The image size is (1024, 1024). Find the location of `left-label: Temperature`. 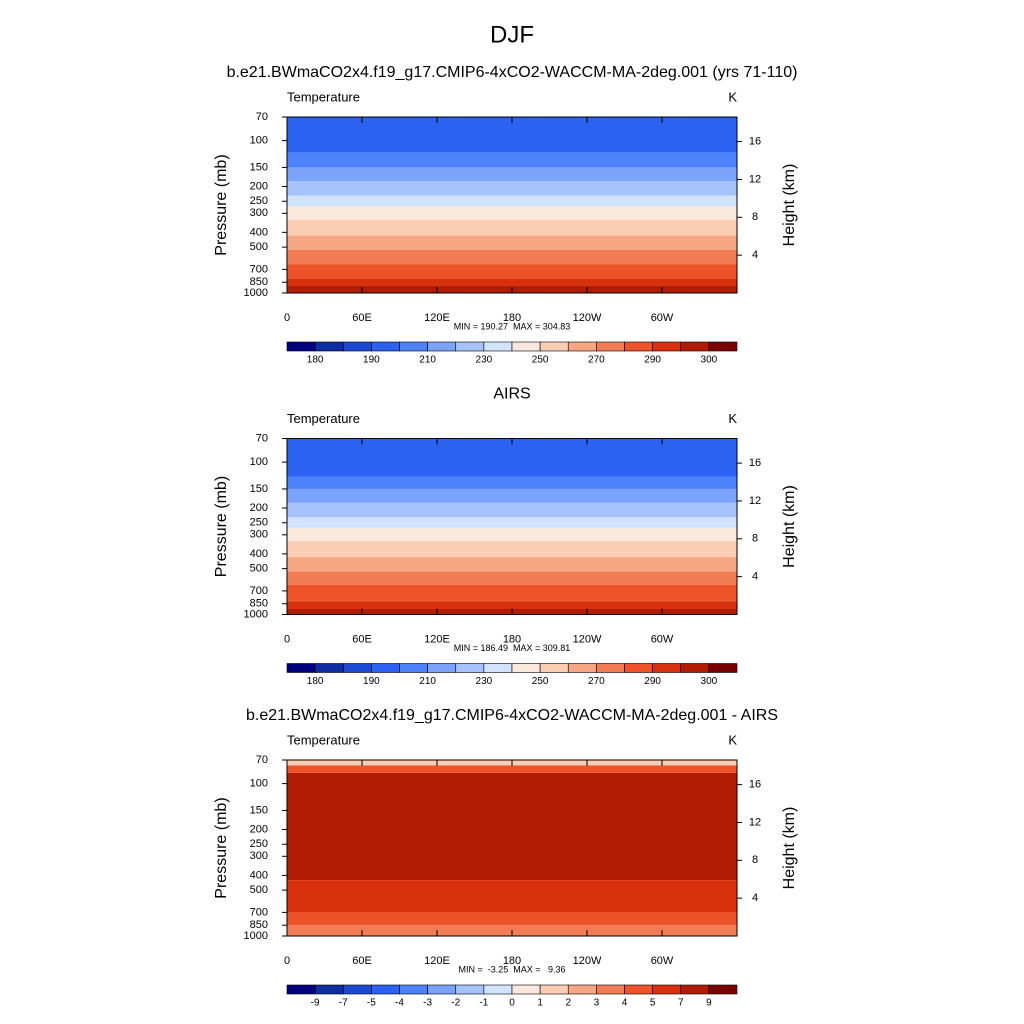

left-label: Temperature is located at coordinates (323, 418).